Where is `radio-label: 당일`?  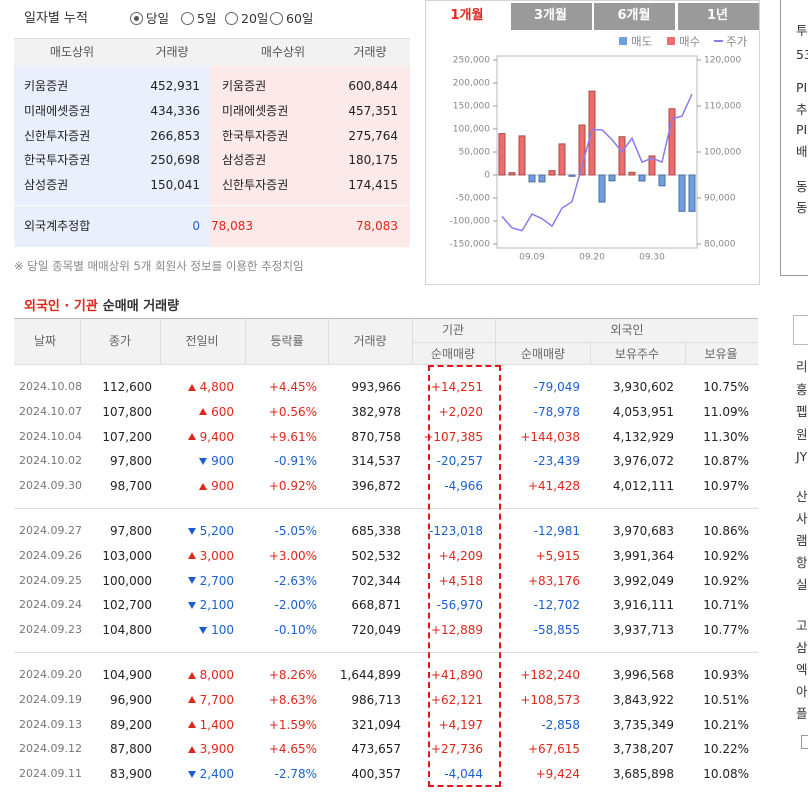
radio-label: 당일 is located at coordinates (158, 18).